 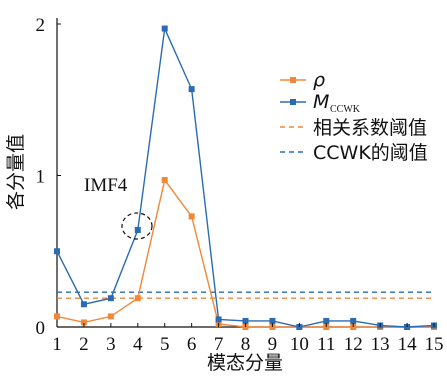 What do you see at coordinates (246, 344) in the screenshot?
I see `x-tick-label-8: 8` at bounding box center [246, 344].